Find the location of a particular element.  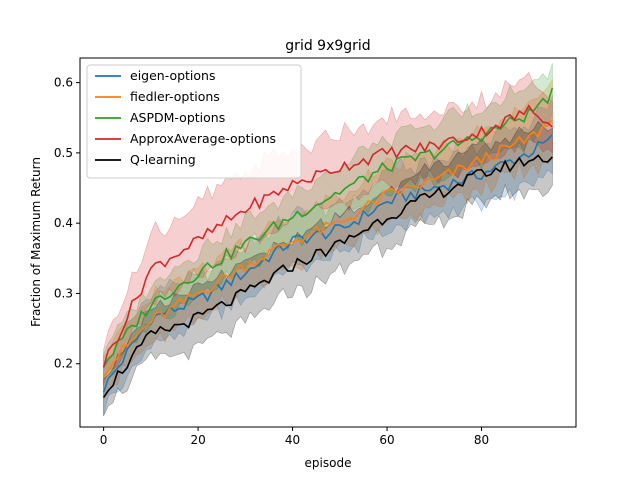

y-axis-label: Fraction of Maximum Return is located at coordinates (36, 242).